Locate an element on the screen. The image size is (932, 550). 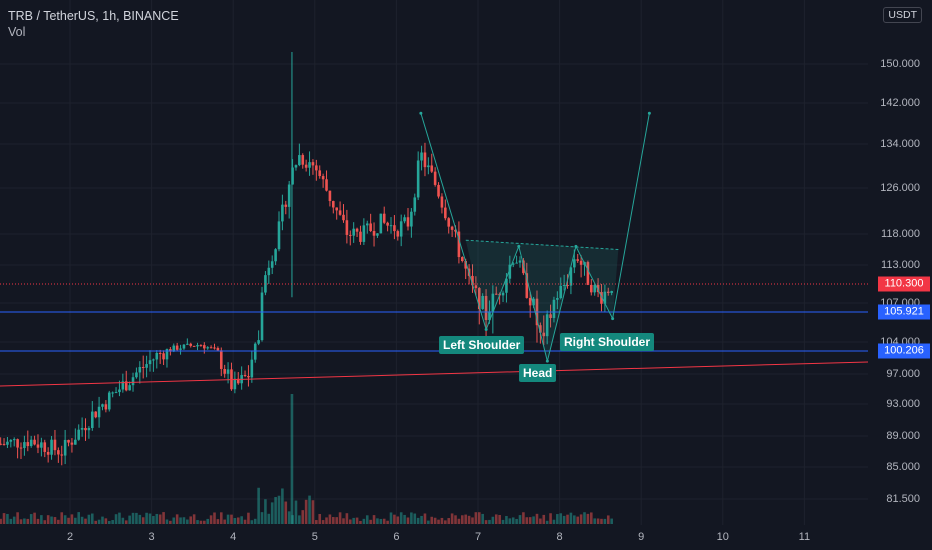
price-tick-label: 142.000 is located at coordinates (900, 103).